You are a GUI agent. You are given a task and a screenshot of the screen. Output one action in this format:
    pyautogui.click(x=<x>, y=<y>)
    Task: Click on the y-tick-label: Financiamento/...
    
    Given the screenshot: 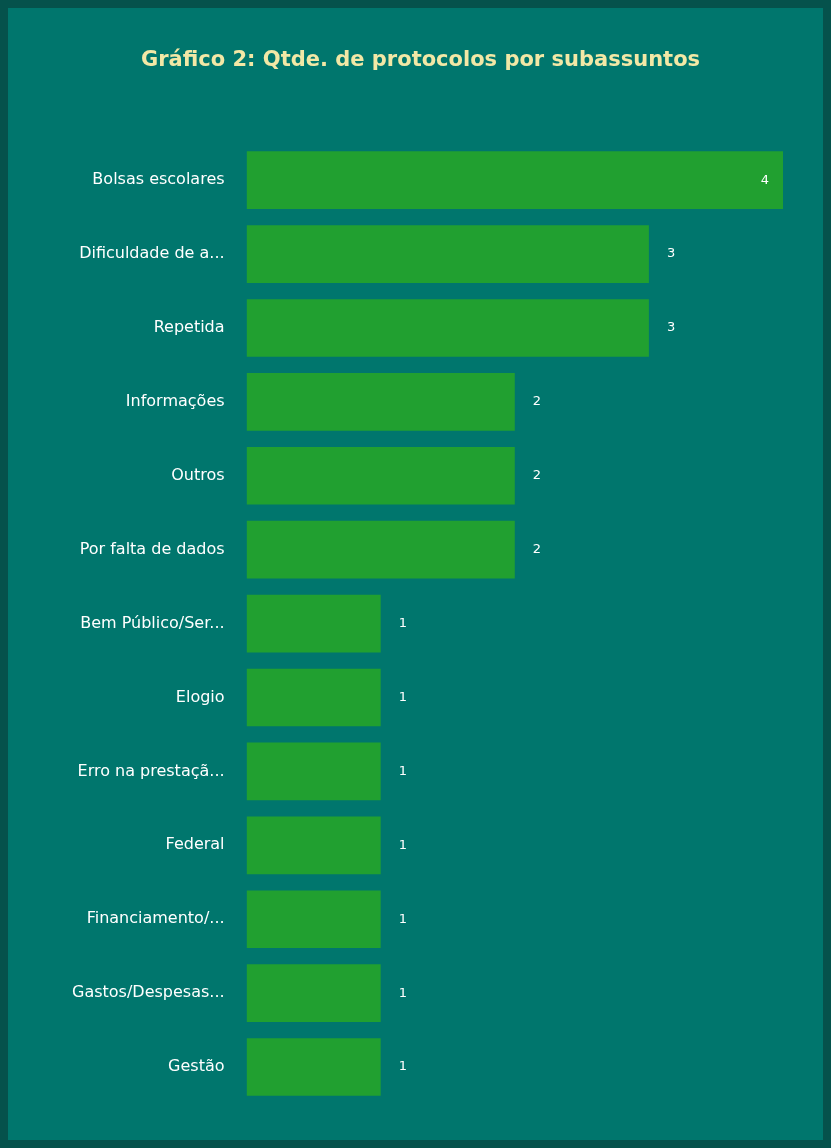 What is the action you would take?
    pyautogui.click(x=155, y=918)
    